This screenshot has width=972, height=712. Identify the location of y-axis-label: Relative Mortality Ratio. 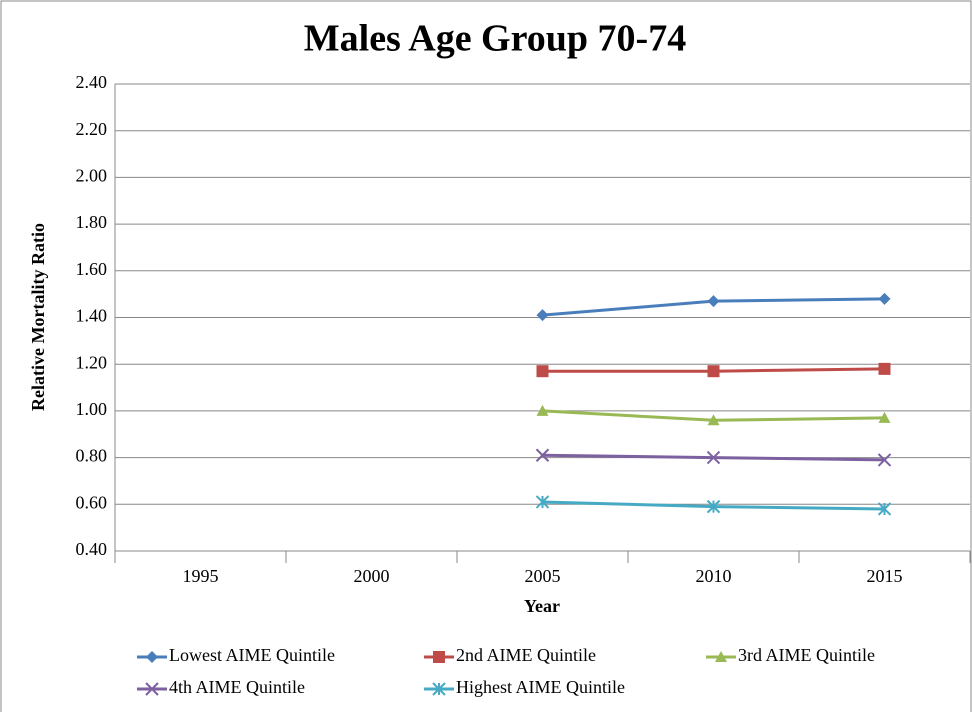
(38, 317).